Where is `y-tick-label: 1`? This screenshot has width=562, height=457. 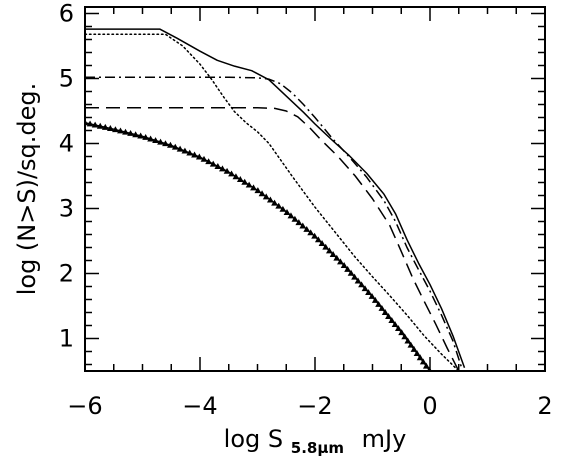 y-tick-label: 1 is located at coordinates (66, 339).